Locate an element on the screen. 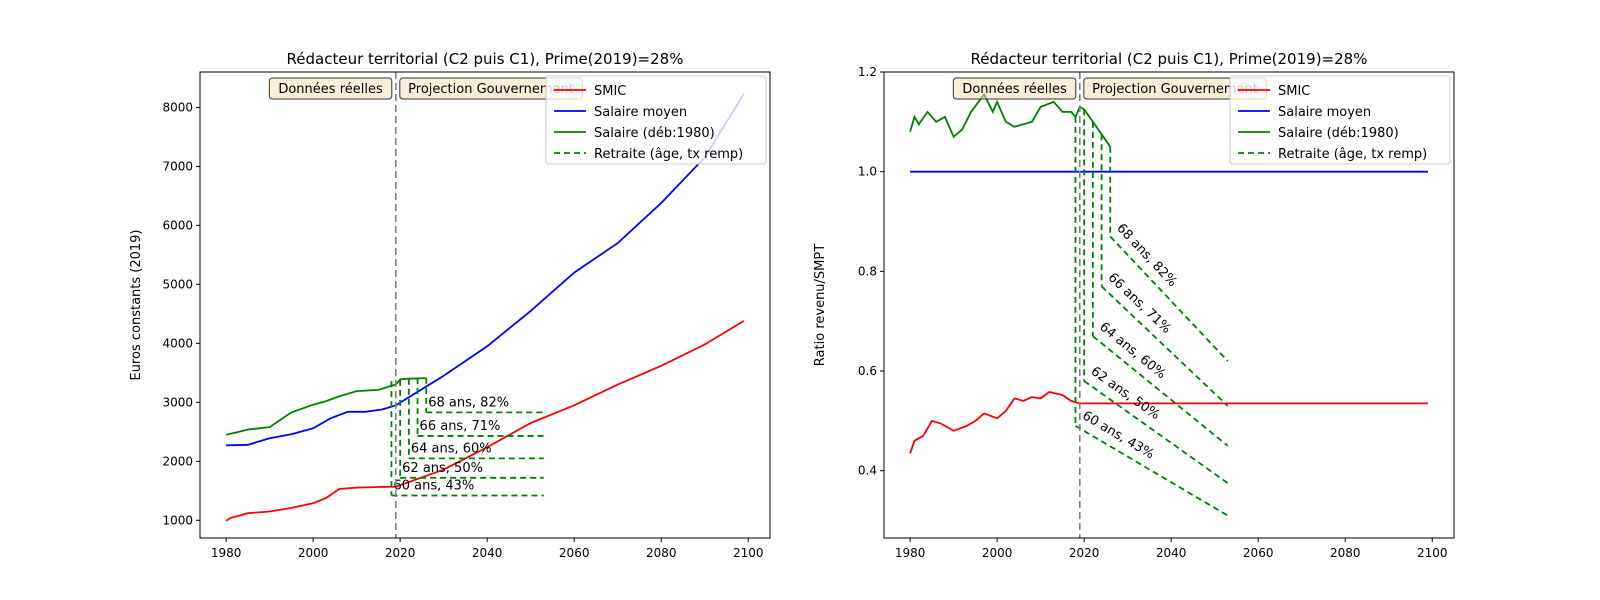  y-tick-label: 1.2 is located at coordinates (867, 72).